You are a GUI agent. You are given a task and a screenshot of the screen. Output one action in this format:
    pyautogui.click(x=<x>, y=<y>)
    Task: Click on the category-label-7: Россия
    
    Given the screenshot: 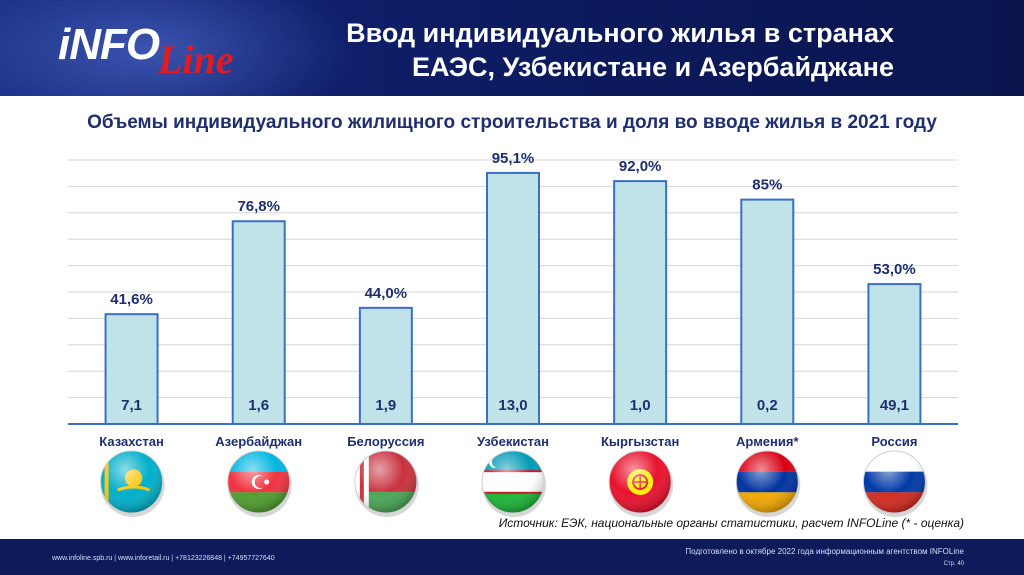 What is the action you would take?
    pyautogui.click(x=894, y=441)
    